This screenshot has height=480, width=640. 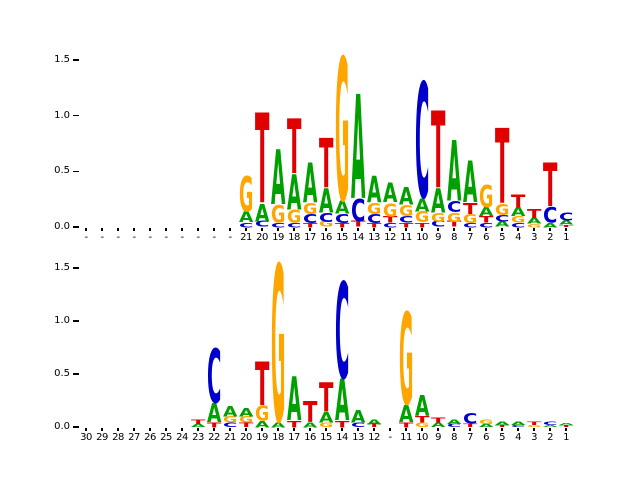 I want to click on x-tick-label: 5, so click(x=502, y=437).